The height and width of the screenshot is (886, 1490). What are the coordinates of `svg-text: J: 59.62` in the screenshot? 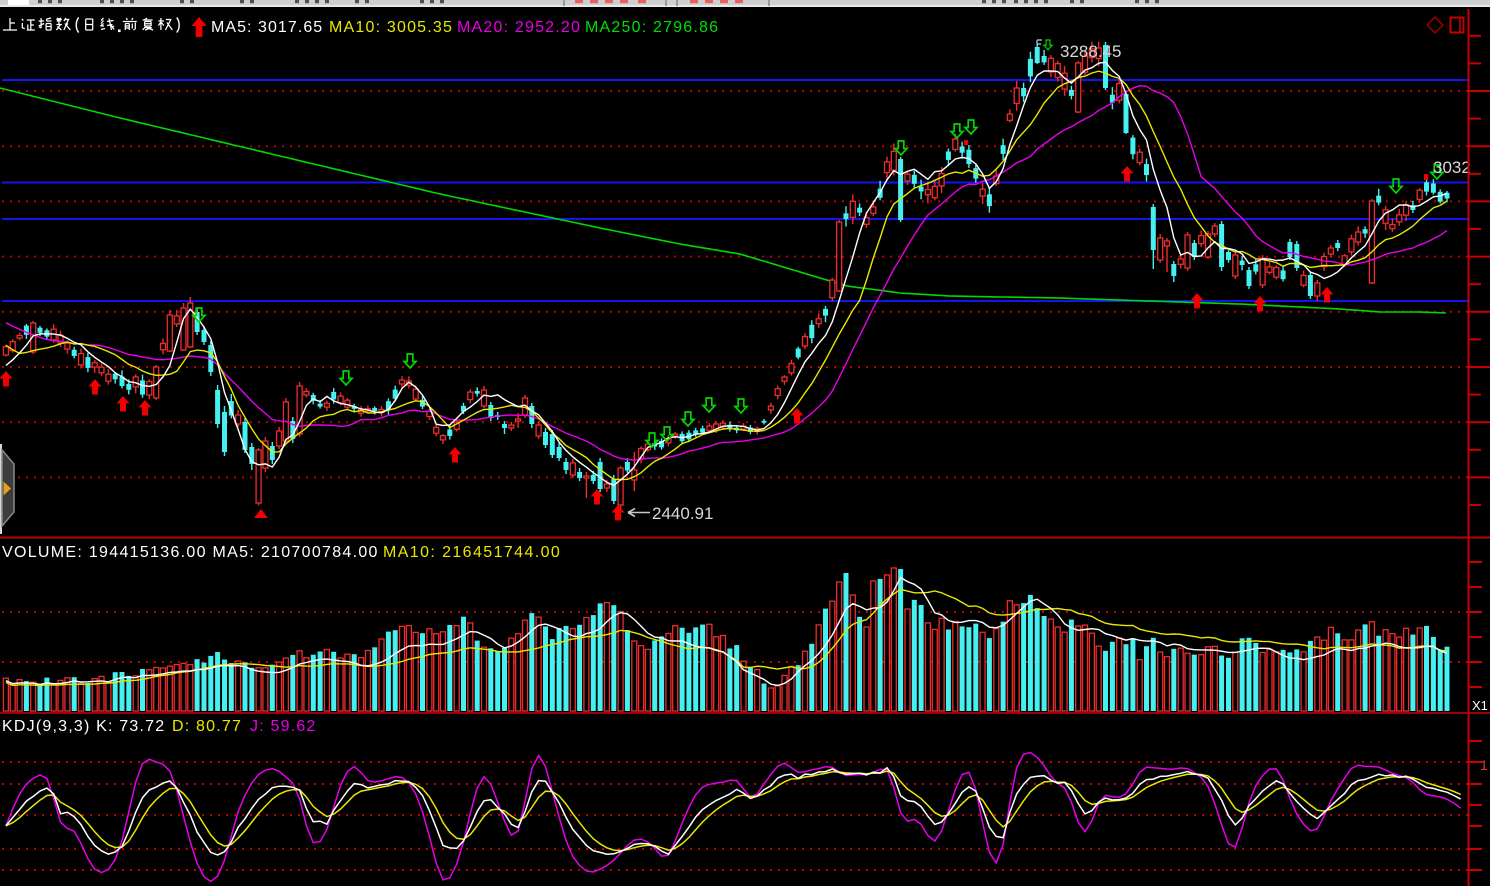 It's located at (283, 726).